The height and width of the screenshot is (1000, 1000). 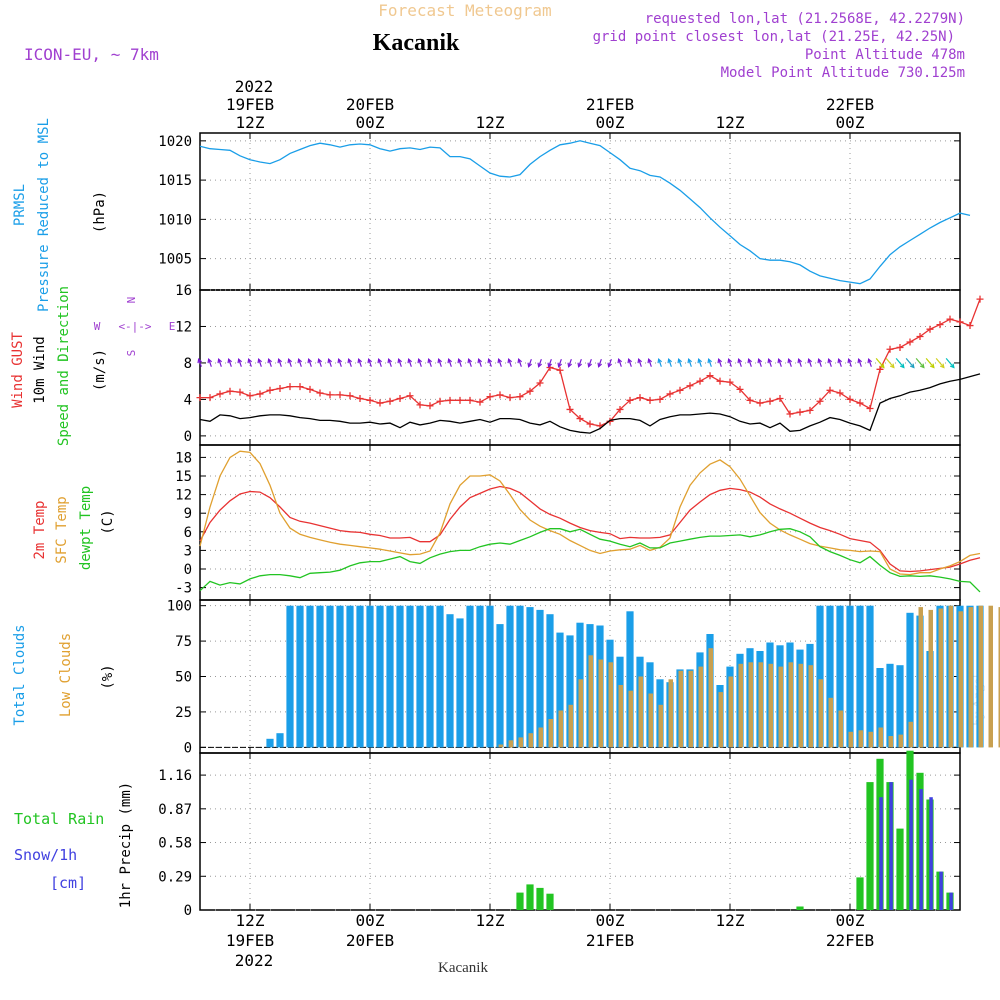 I want to click on clouds-ytick-label: 25, so click(x=183, y=713).